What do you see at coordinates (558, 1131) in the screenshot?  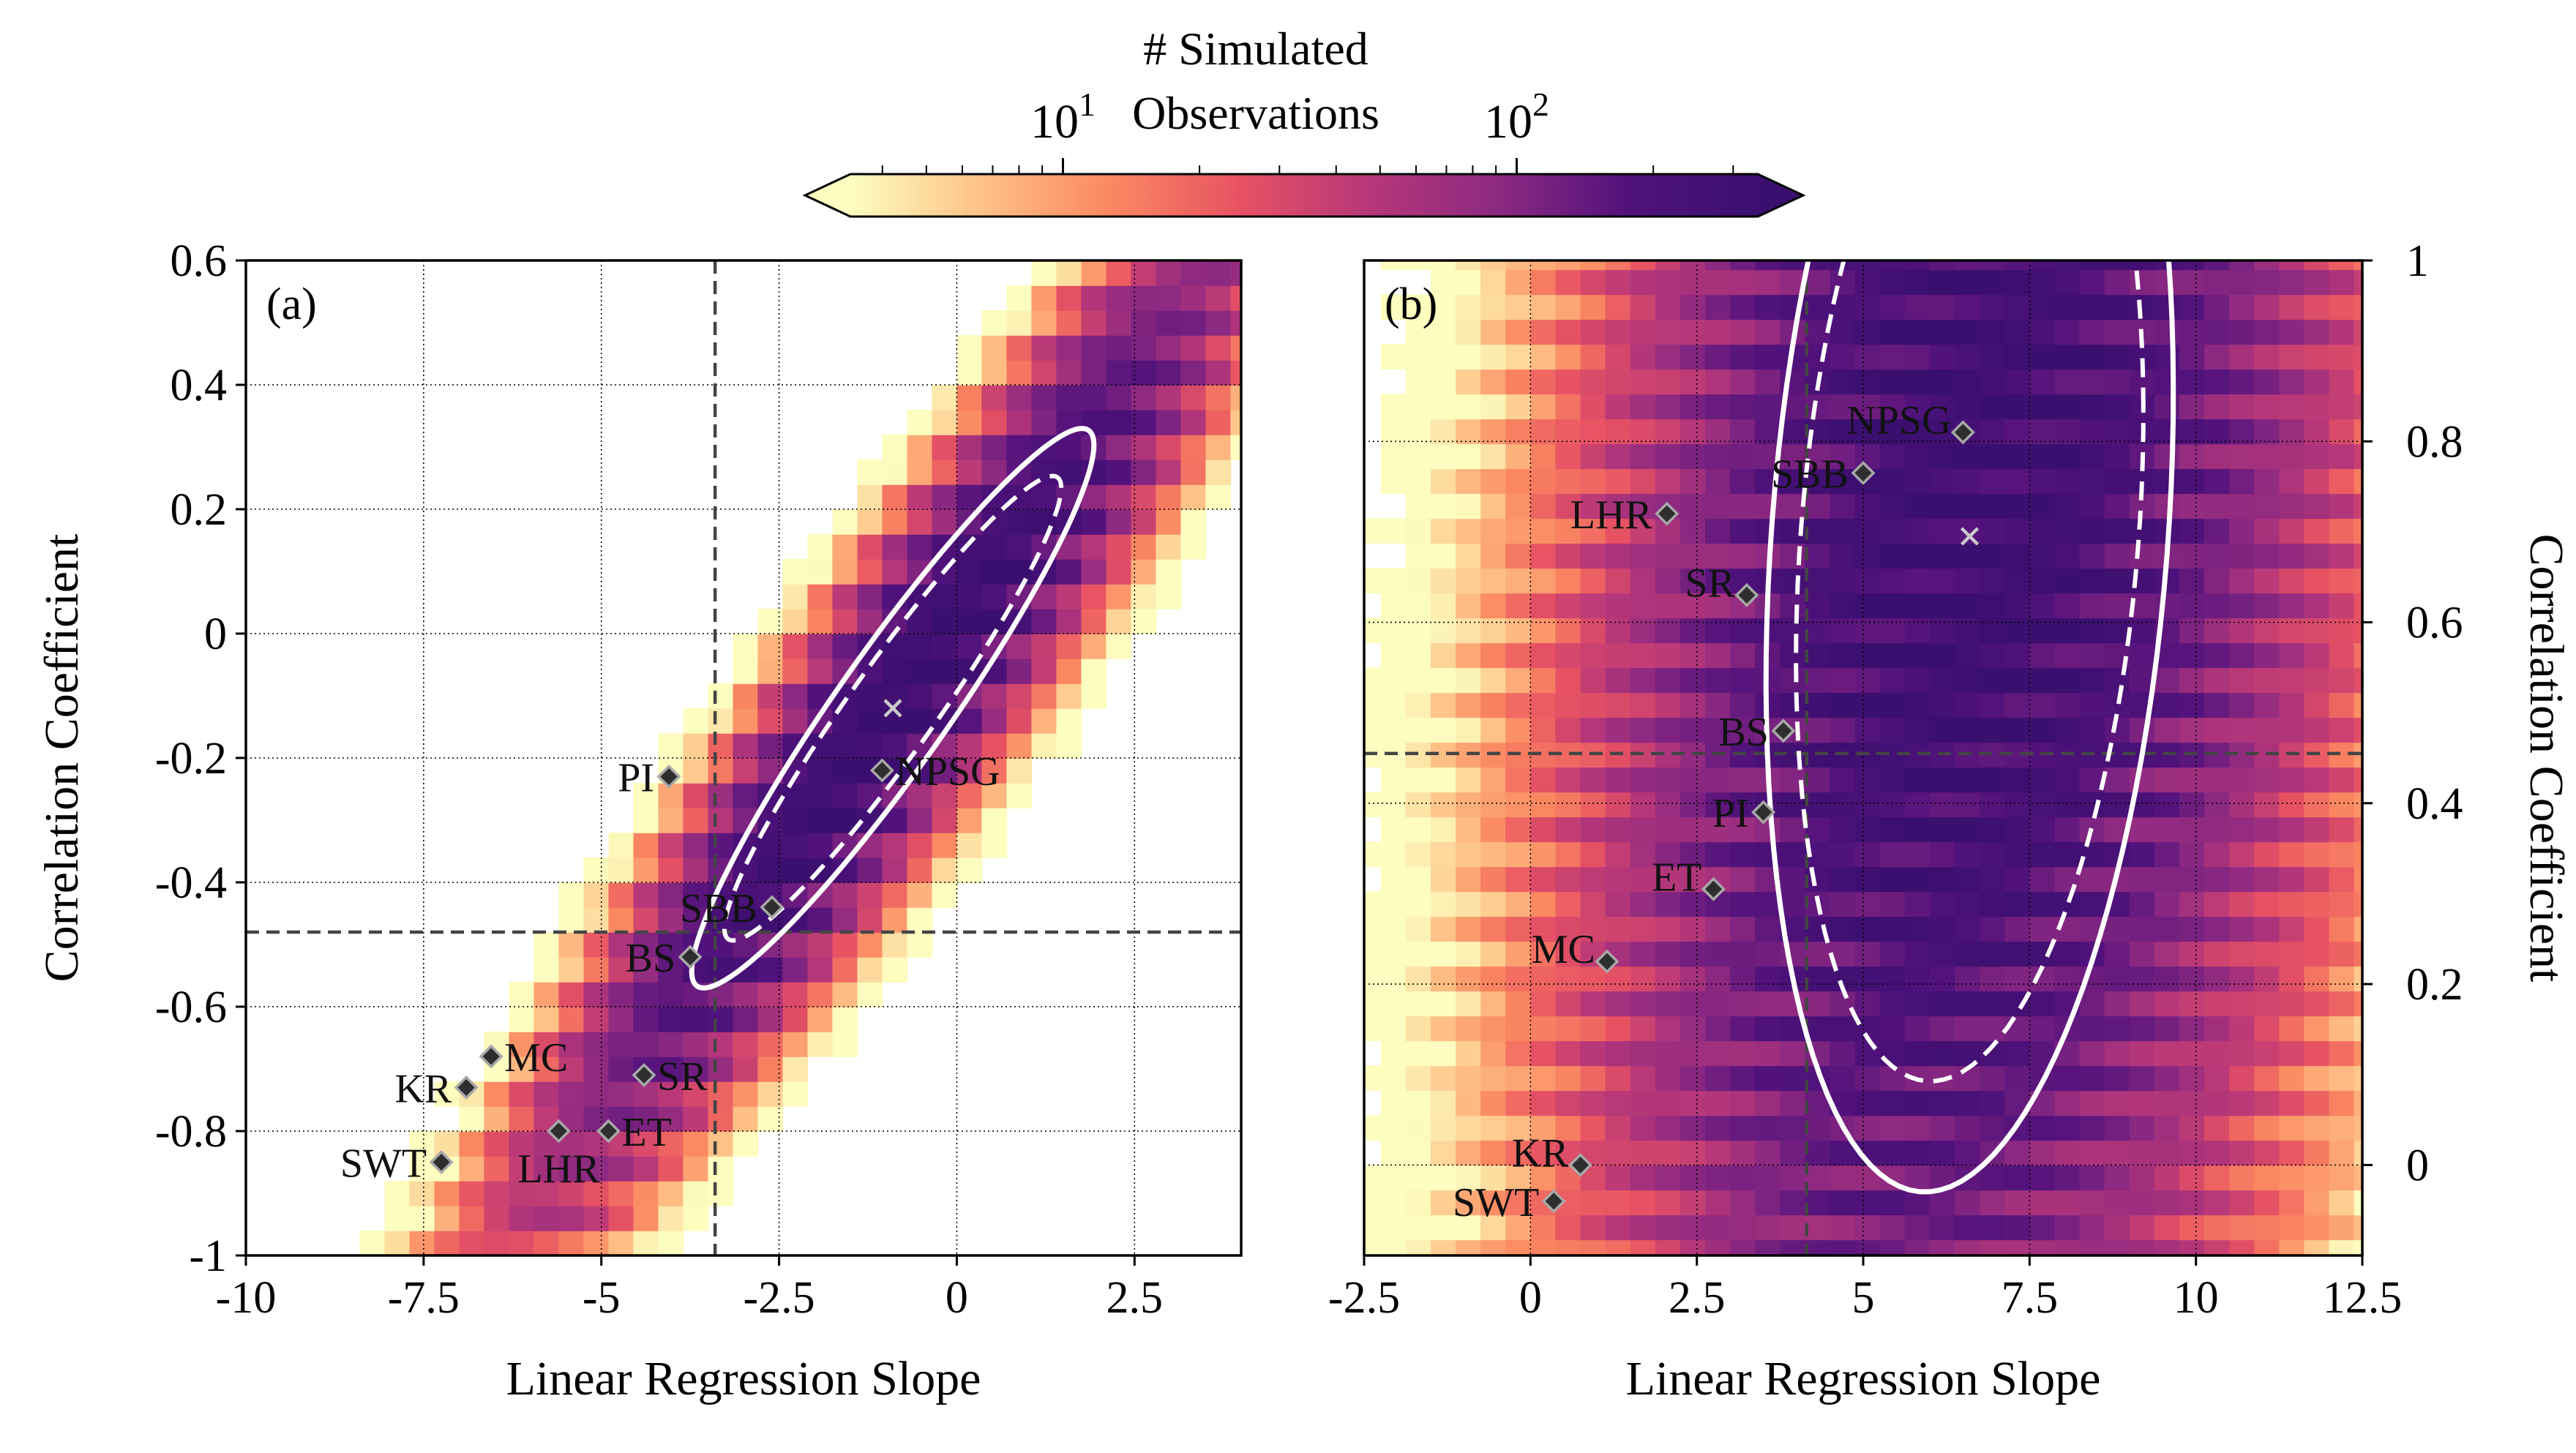 I see `site-marker-lhr` at bounding box center [558, 1131].